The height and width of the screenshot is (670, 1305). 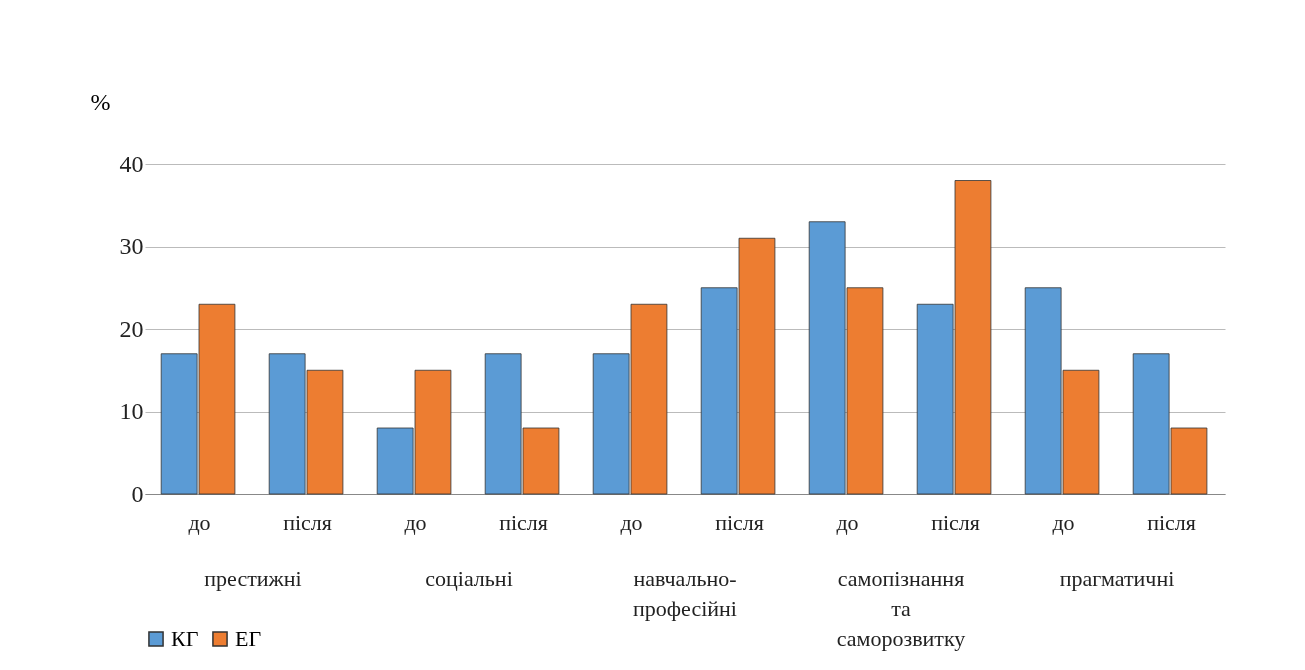 I want to click on text: самопізнання та саморозвитку, so click(x=901, y=608).